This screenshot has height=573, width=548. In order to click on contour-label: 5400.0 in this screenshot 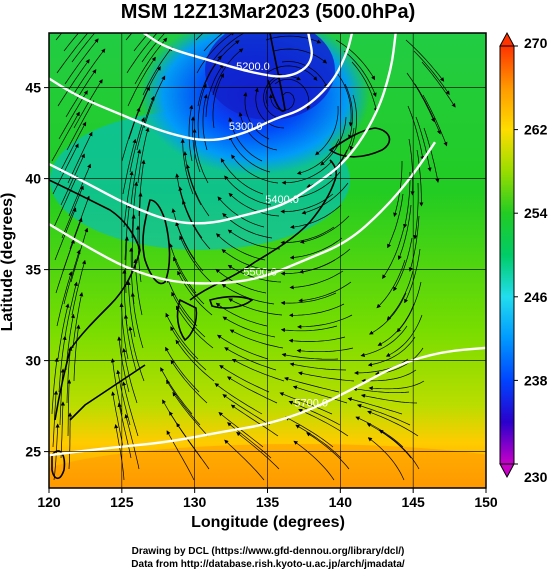, I will do `click(282, 200)`.